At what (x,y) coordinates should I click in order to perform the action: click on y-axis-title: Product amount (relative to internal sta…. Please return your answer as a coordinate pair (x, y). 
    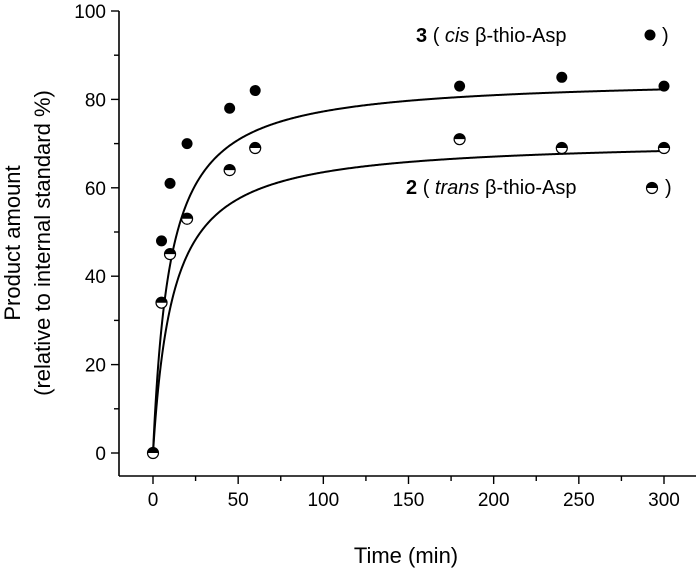
    Looking at the image, I should click on (27, 243).